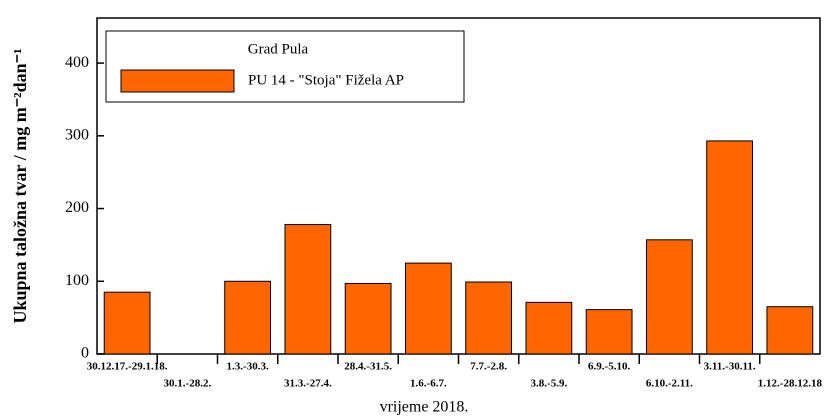  What do you see at coordinates (248, 367) in the screenshot?
I see `x-tick-label: 1.3.-30.3.` at bounding box center [248, 367].